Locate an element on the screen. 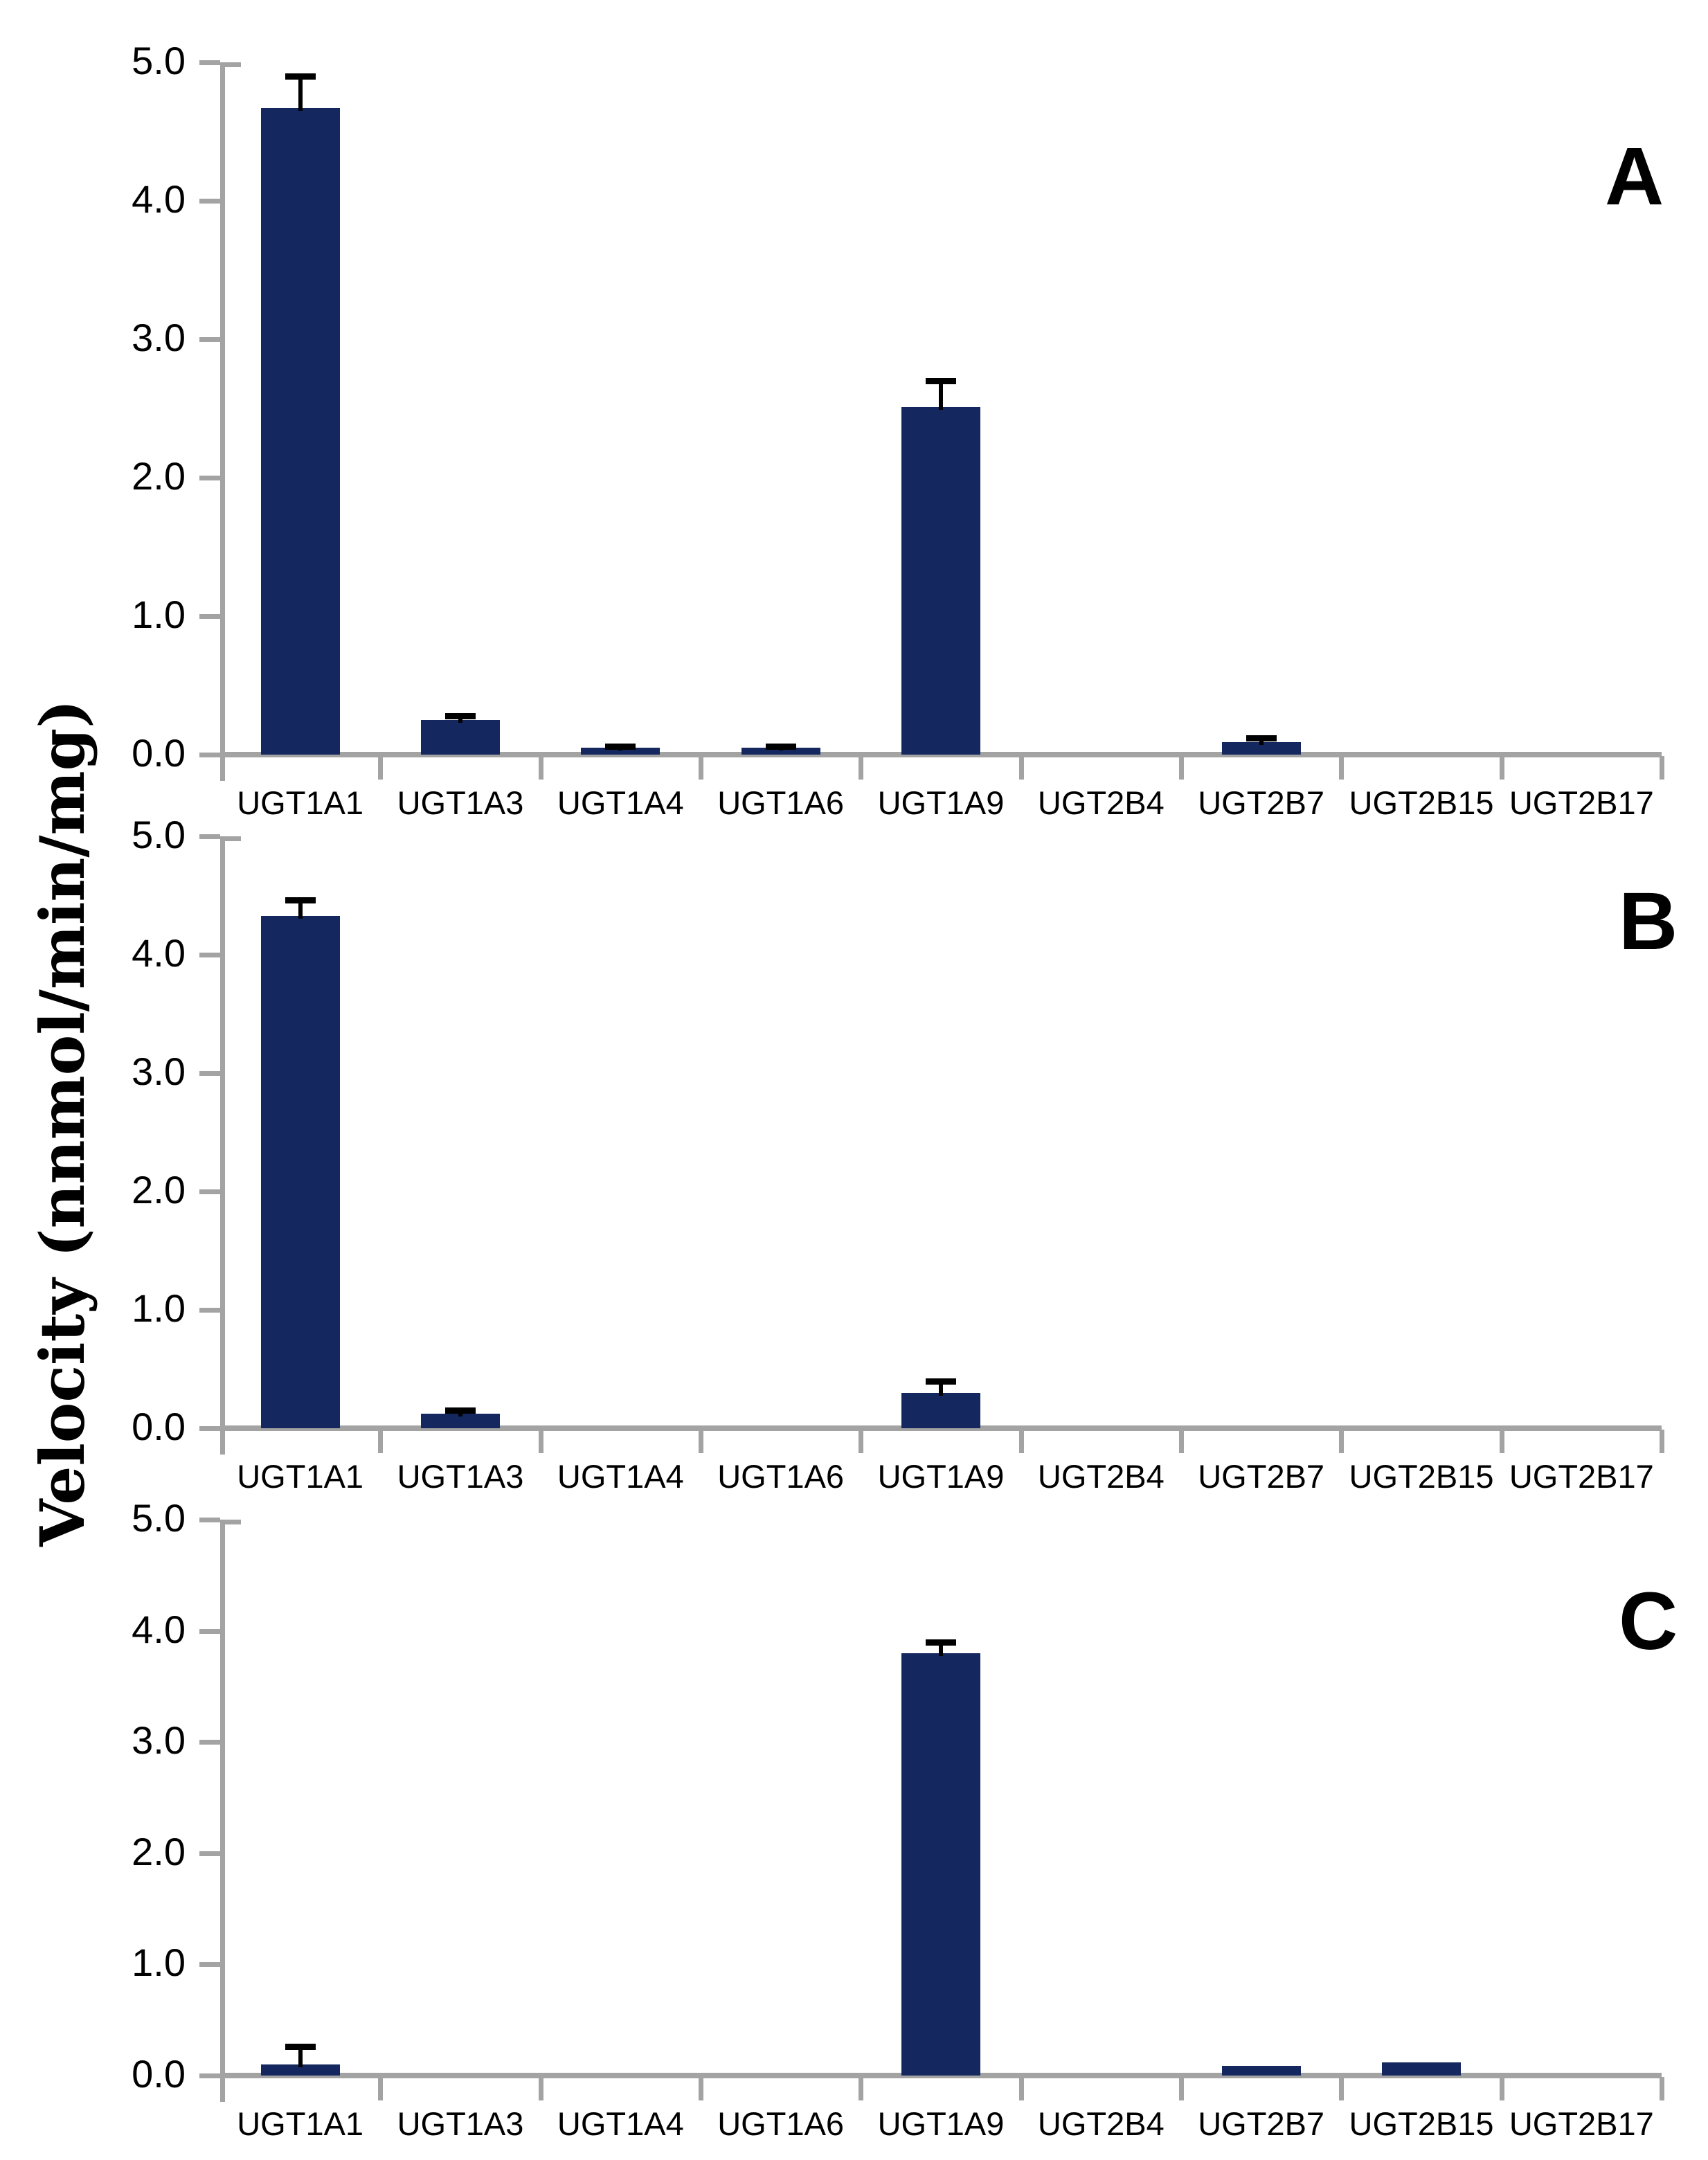 The image size is (1708, 2160). bar-ugt1a6 is located at coordinates (780, 751).